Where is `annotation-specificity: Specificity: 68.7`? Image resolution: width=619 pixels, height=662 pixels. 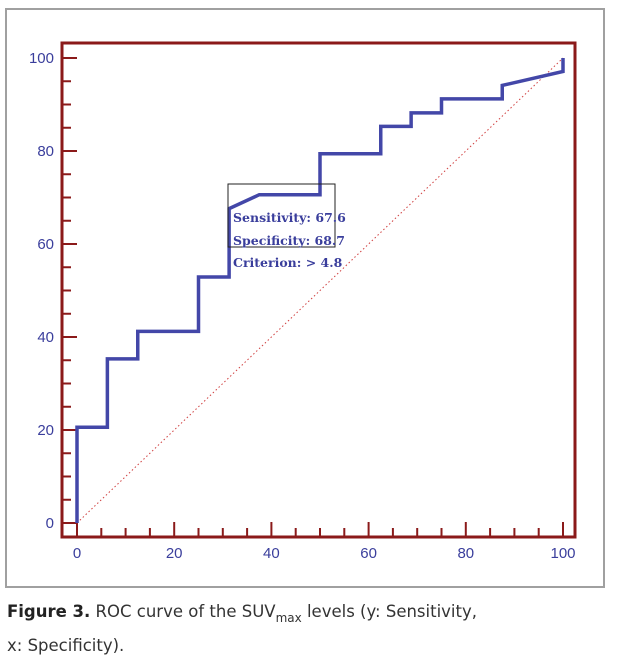 annotation-specificity: Specificity: 68.7 is located at coordinates (289, 240).